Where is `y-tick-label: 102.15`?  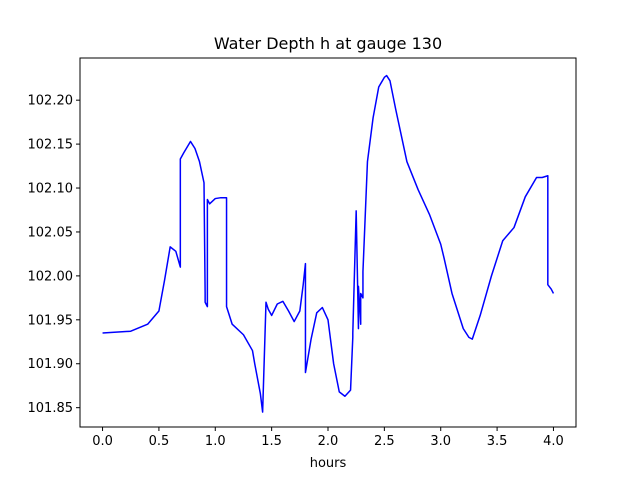 y-tick-label: 102.15 is located at coordinates (51, 145).